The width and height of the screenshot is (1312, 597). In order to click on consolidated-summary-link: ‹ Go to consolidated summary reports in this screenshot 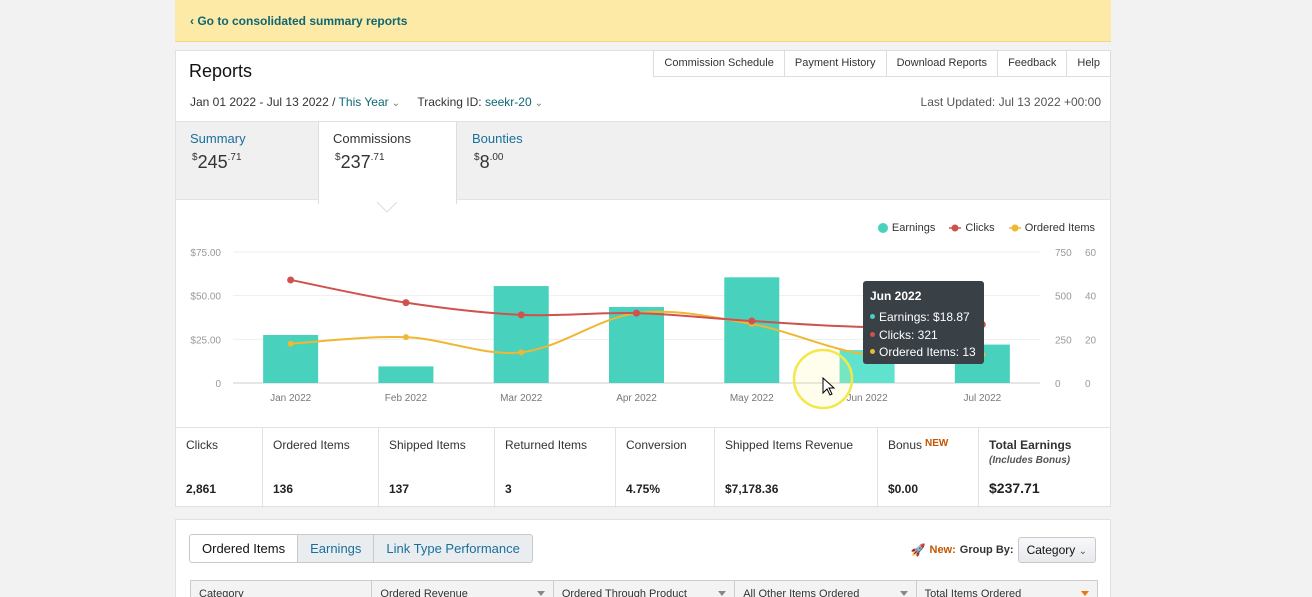, I will do `click(299, 21)`.